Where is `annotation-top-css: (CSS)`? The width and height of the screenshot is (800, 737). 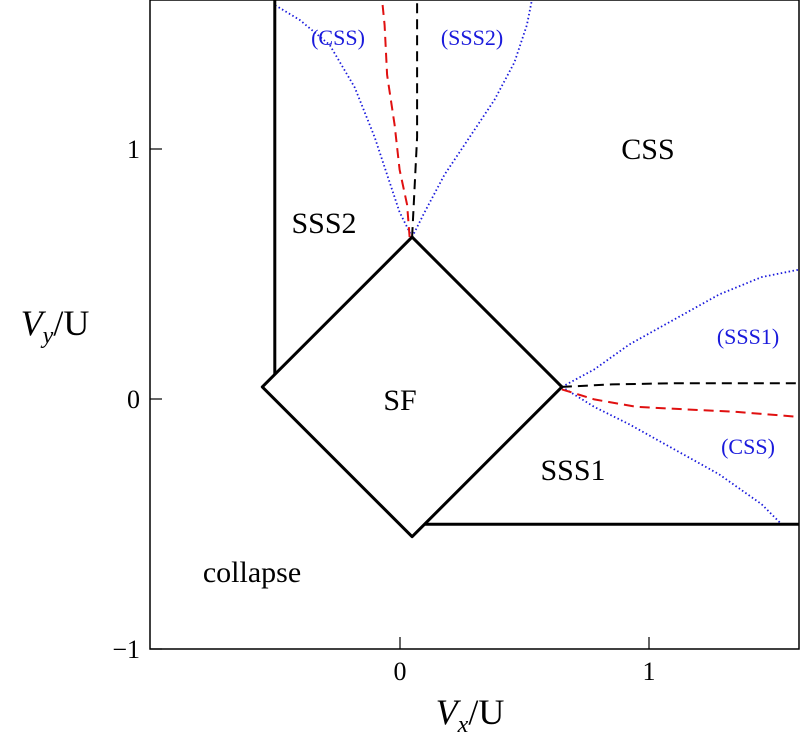 annotation-top-css: (CSS) is located at coordinates (338, 37).